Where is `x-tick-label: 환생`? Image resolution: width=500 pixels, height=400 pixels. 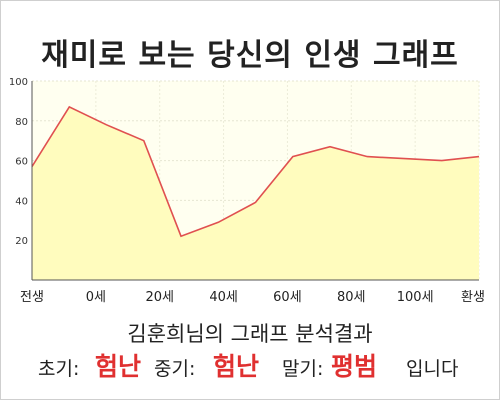
x-tick-label: 환생 is located at coordinates (473, 297).